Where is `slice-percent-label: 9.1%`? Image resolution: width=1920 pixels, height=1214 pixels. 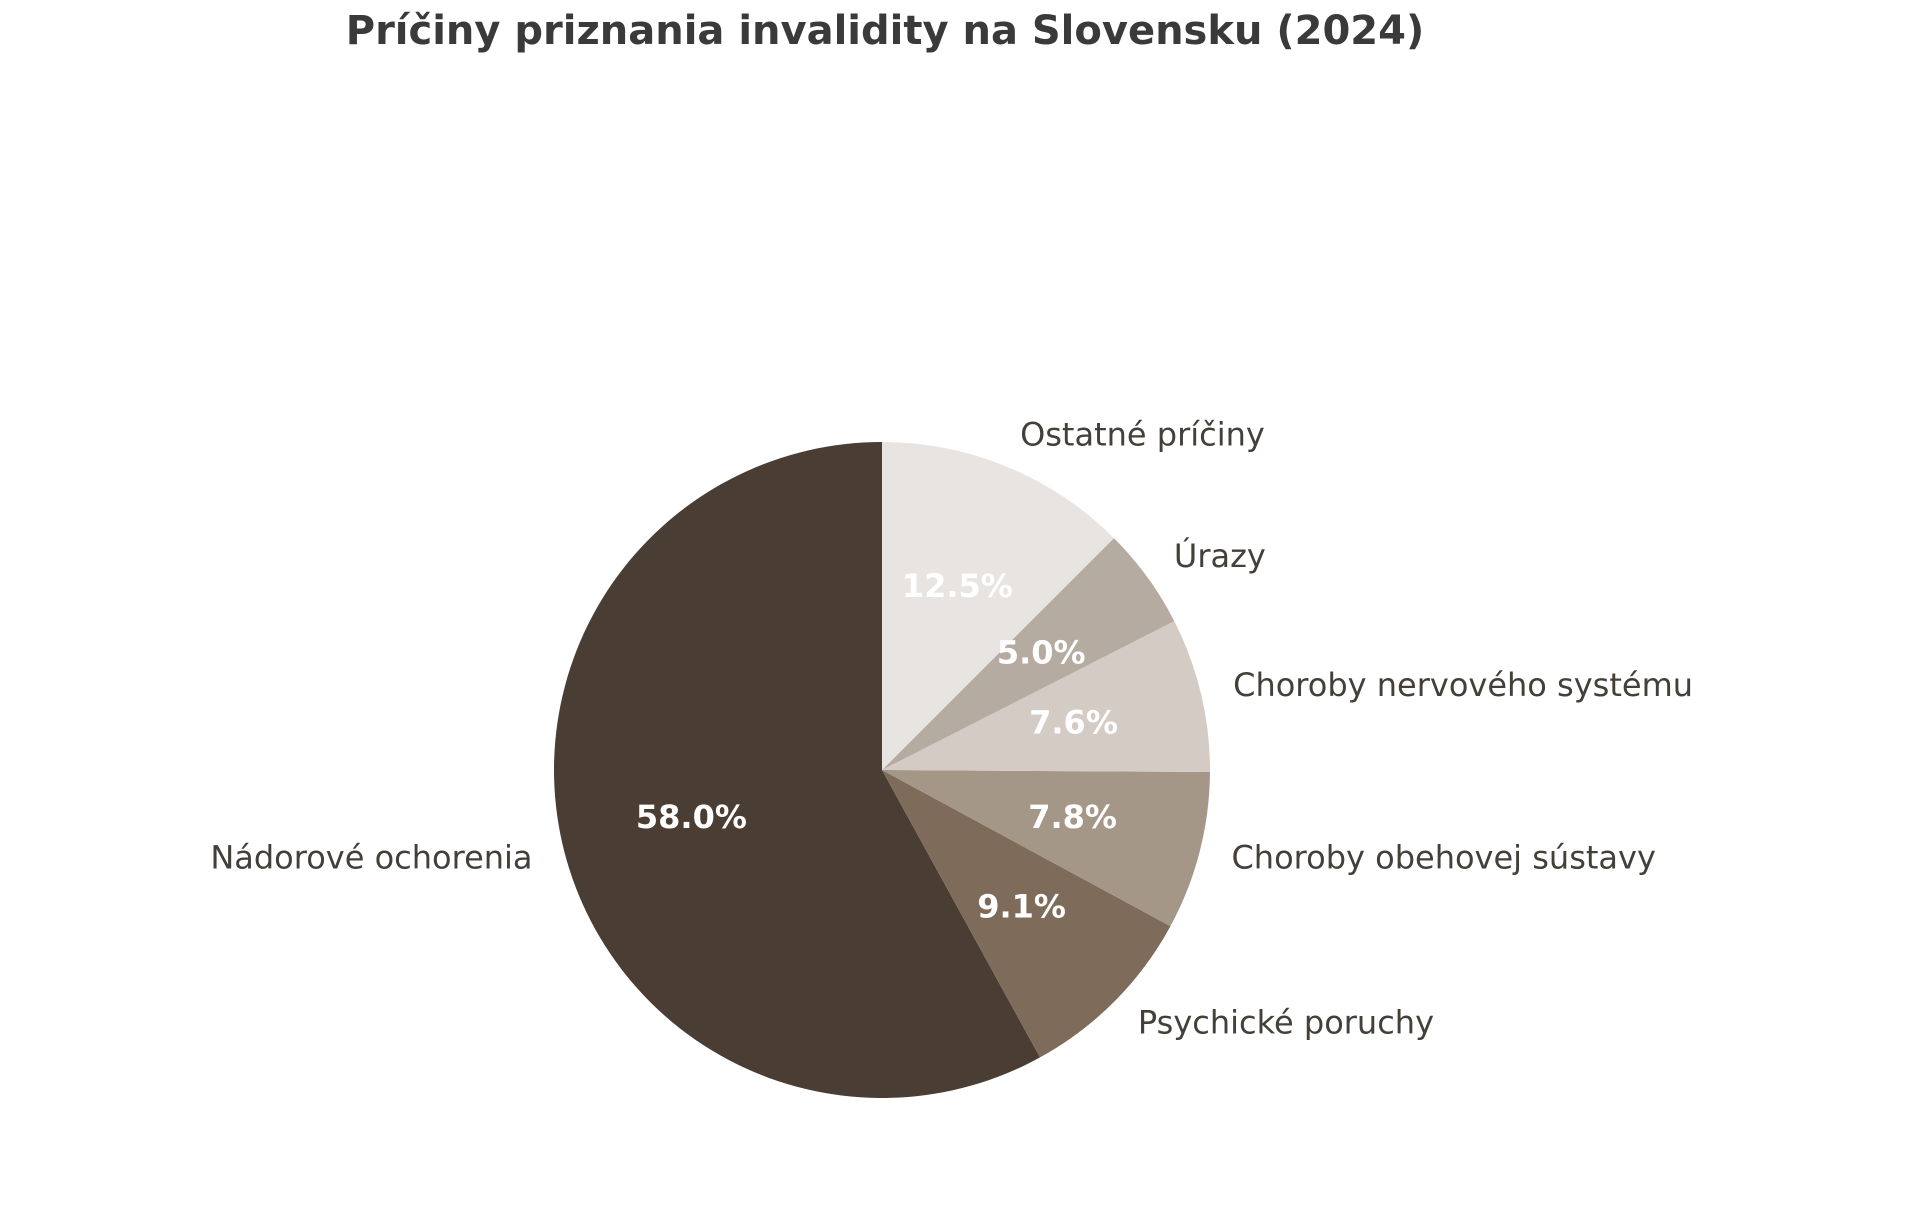 slice-percent-label: 9.1% is located at coordinates (1021, 907).